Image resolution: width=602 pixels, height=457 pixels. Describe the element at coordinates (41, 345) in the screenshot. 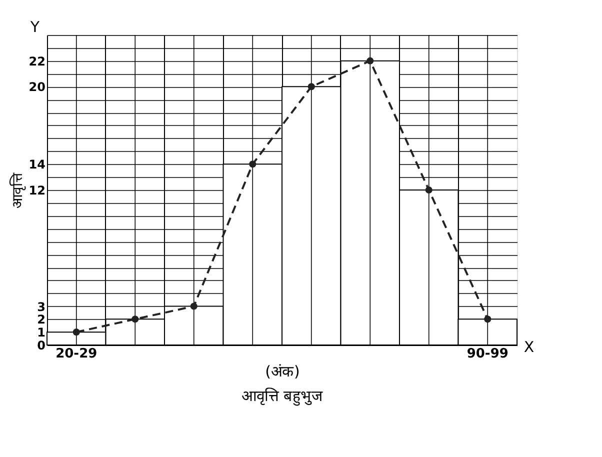

I see `y-tick-label: 0` at that location.